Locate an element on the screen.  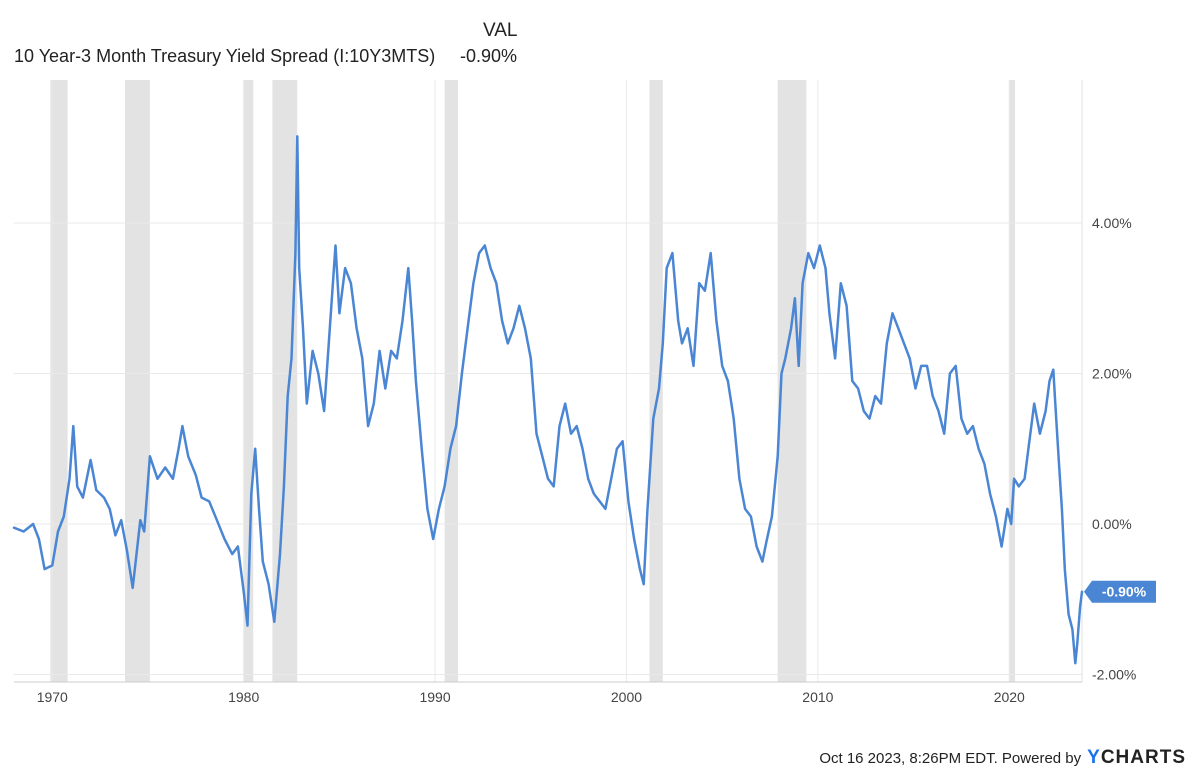
y-tick-label-2: 0.00% is located at coordinates (1112, 524).